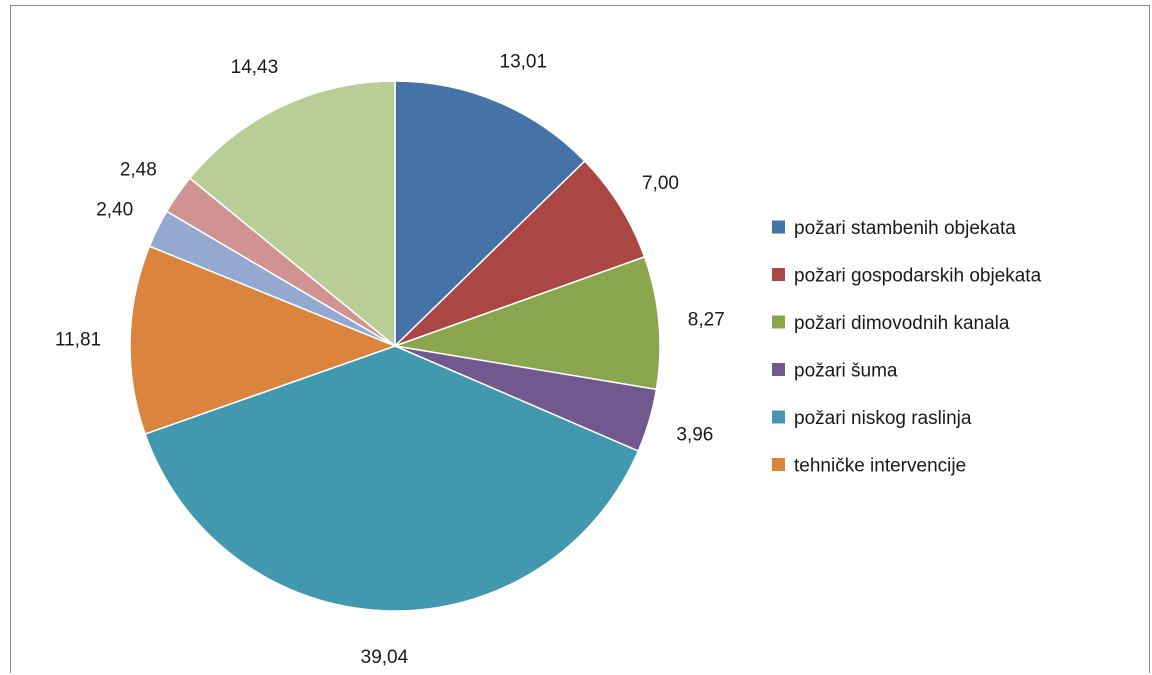 The height and width of the screenshot is (675, 1152). Describe the element at coordinates (846, 371) in the screenshot. I see `legend-label-3: požari šuma` at that location.